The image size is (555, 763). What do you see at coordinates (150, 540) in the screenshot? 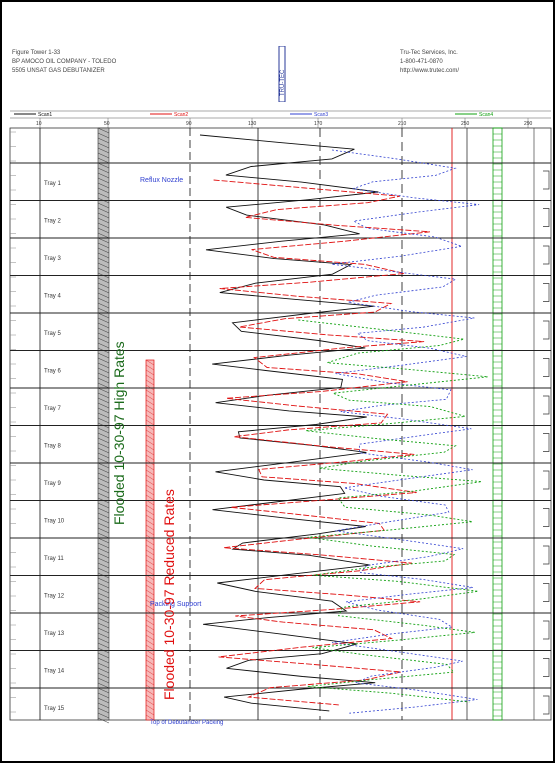
I see `flood-bar` at bounding box center [150, 540].